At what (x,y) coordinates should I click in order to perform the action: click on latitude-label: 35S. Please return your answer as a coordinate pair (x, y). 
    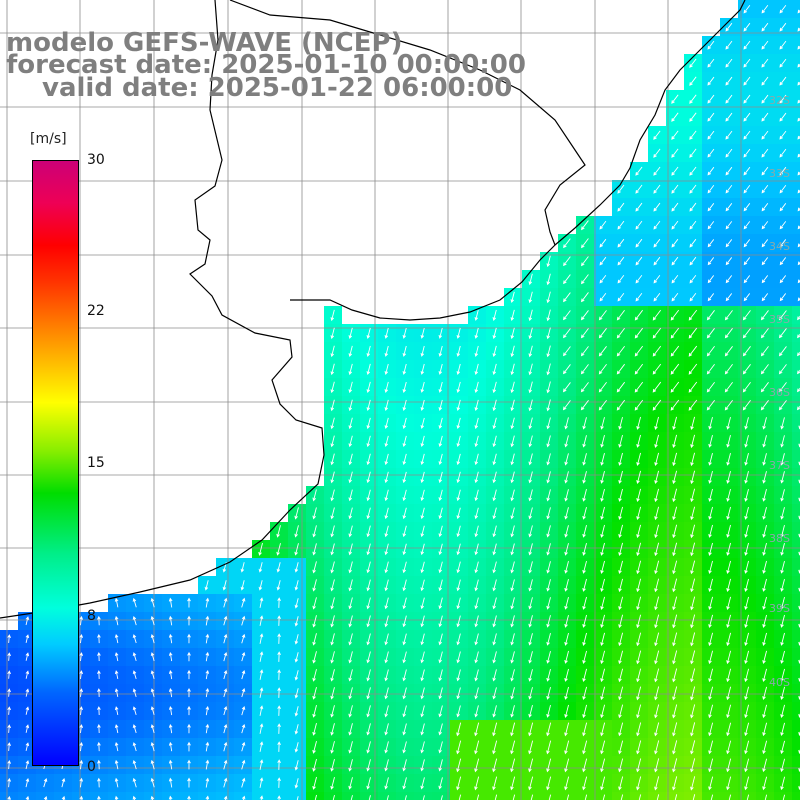
    Looking at the image, I should click on (779, 319).